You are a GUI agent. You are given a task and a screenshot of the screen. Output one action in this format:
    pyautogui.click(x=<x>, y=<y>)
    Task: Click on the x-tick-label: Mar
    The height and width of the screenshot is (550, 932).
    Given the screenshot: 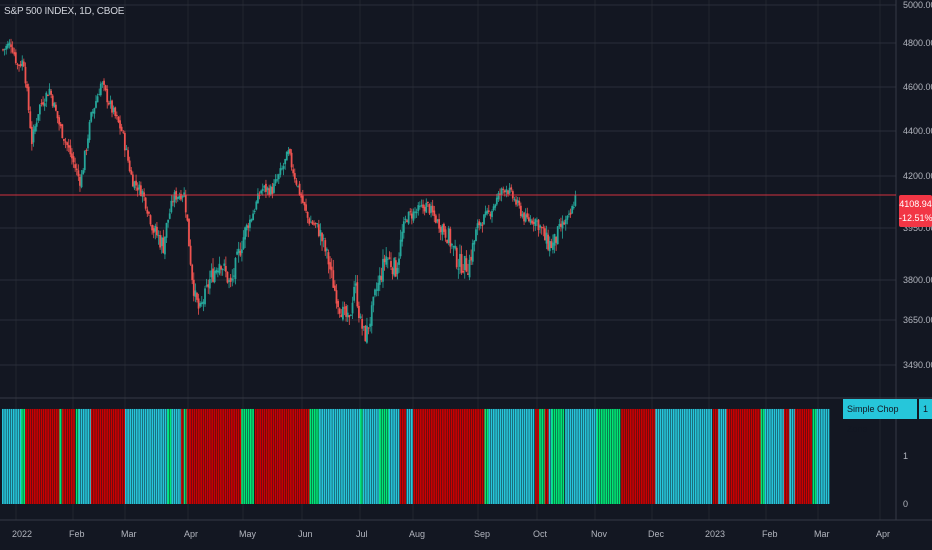 What is the action you would take?
    pyautogui.click(x=129, y=534)
    